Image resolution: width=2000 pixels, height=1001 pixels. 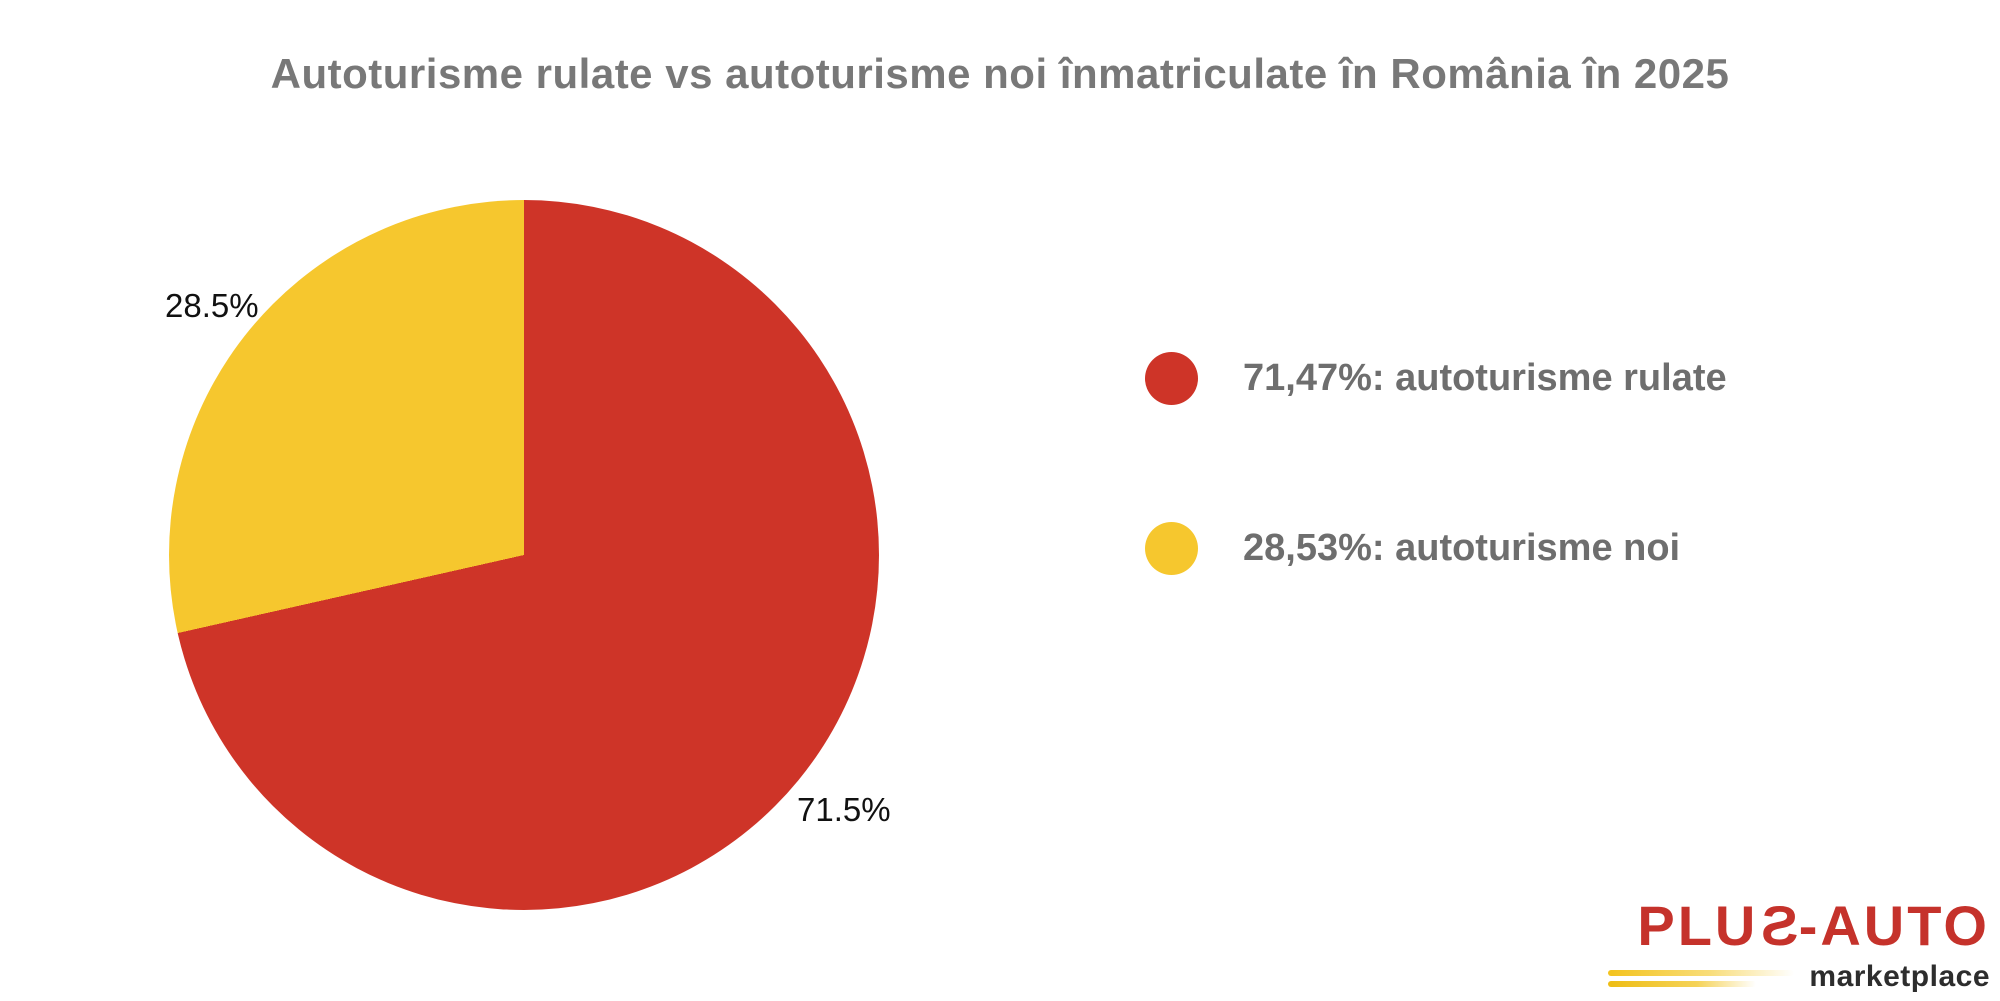 What do you see at coordinates (844, 809) in the screenshot?
I see `pie-slice-label-rulate: 71.5%` at bounding box center [844, 809].